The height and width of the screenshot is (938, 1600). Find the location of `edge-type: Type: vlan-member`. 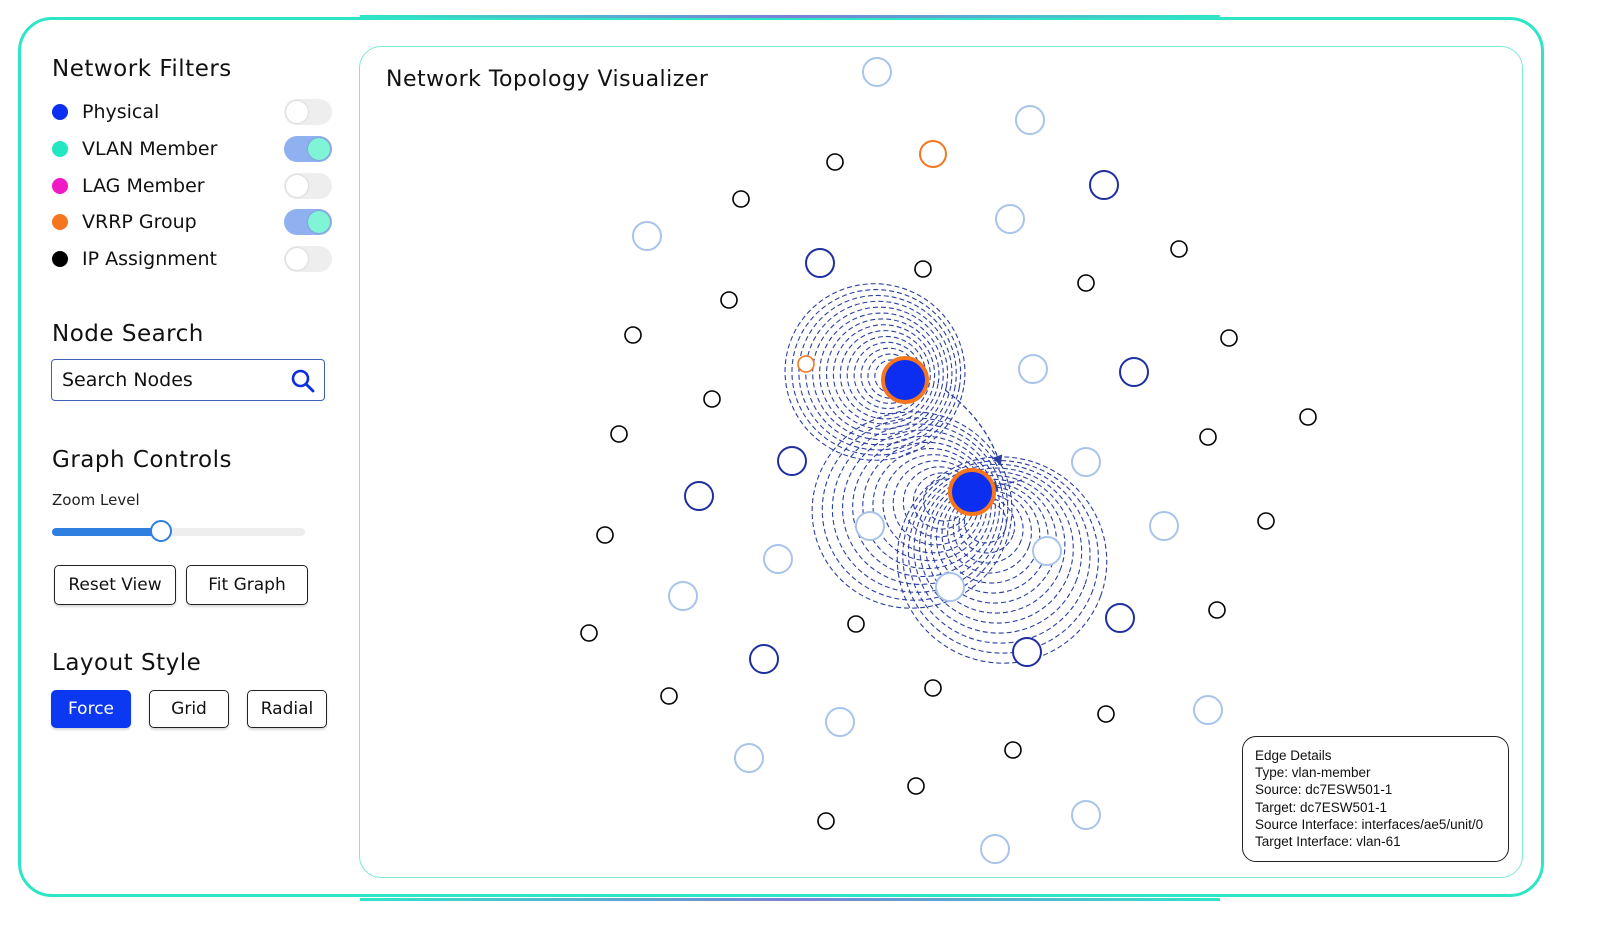

edge-type: Type: vlan-member is located at coordinates (1313, 773).